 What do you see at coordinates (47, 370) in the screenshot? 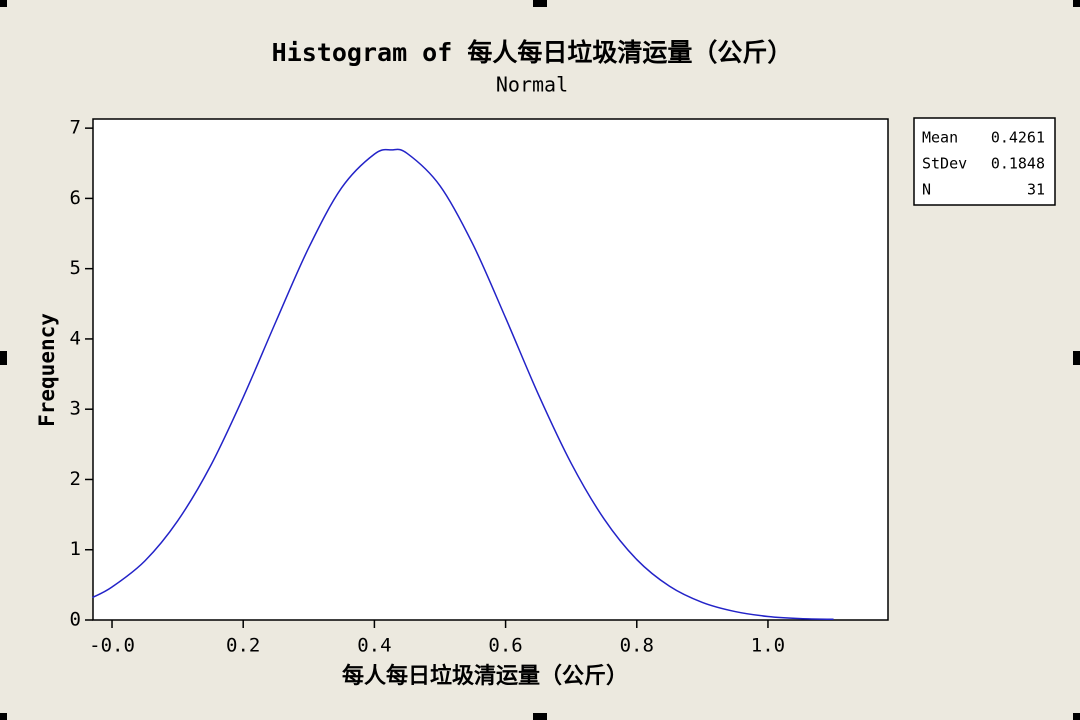
I see `y-axis-label: Frequency` at bounding box center [47, 370].